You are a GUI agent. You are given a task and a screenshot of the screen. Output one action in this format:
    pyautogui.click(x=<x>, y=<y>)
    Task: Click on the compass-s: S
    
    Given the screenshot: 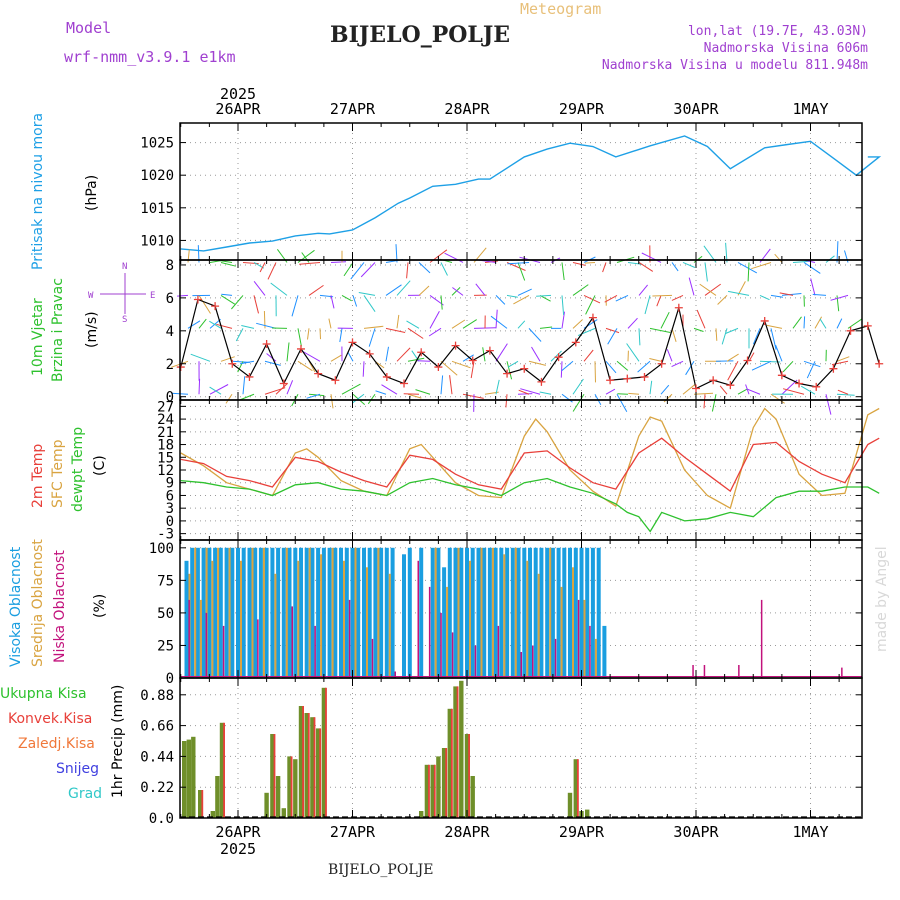 What is the action you would take?
    pyautogui.click(x=124, y=320)
    